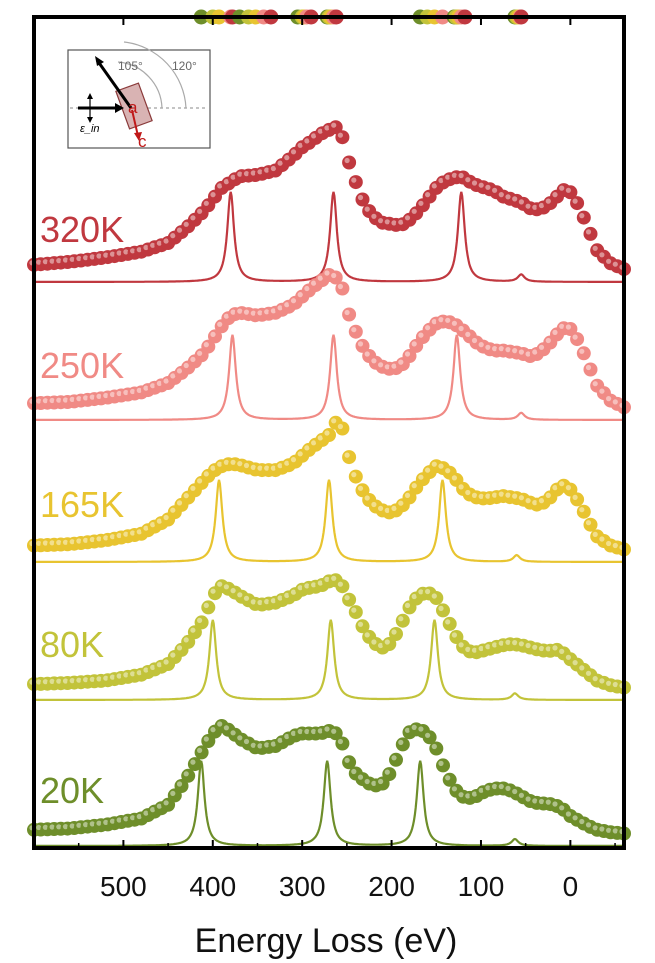 The width and height of the screenshot is (655, 963). Describe the element at coordinates (329, 377) in the screenshot. I see `series-line-250K` at that location.